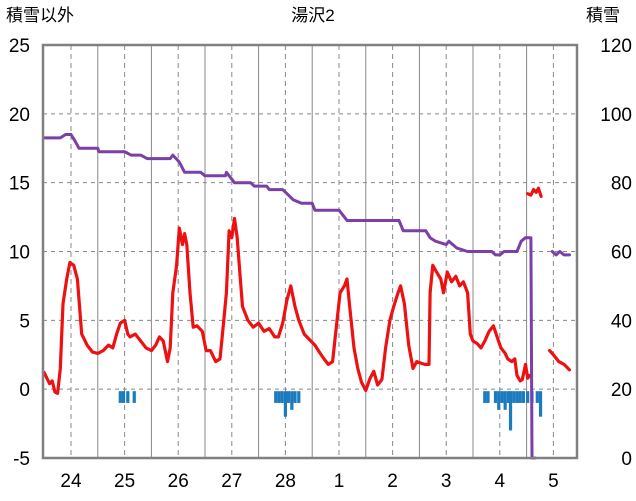 The width and height of the screenshot is (636, 501). Describe the element at coordinates (446, 481) in the screenshot. I see `x-tick-label: 3` at that location.